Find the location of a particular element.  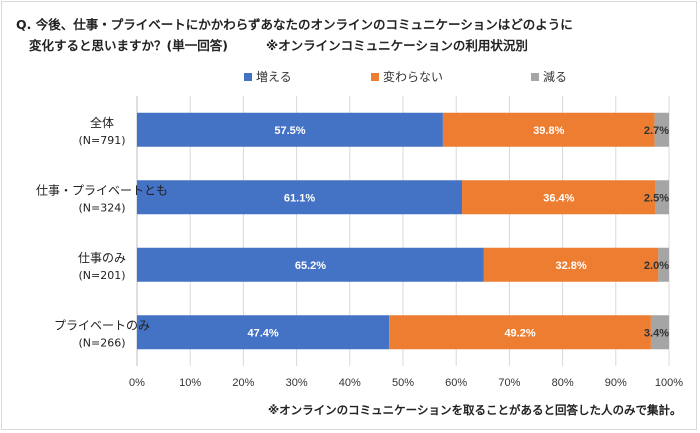

x-tick-label: 30% is located at coordinates (297, 383).